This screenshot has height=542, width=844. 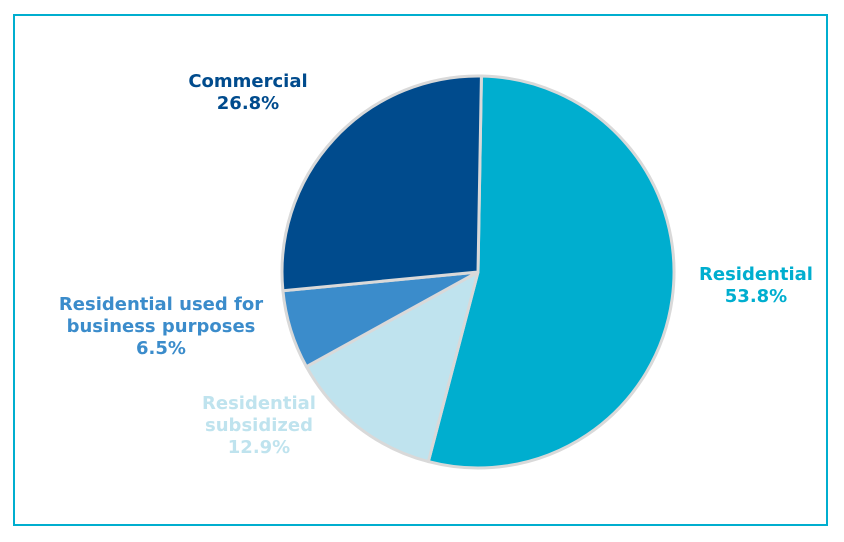 I want to click on slice-label-2: Residential subsidized 12.9%, so click(x=259, y=425).